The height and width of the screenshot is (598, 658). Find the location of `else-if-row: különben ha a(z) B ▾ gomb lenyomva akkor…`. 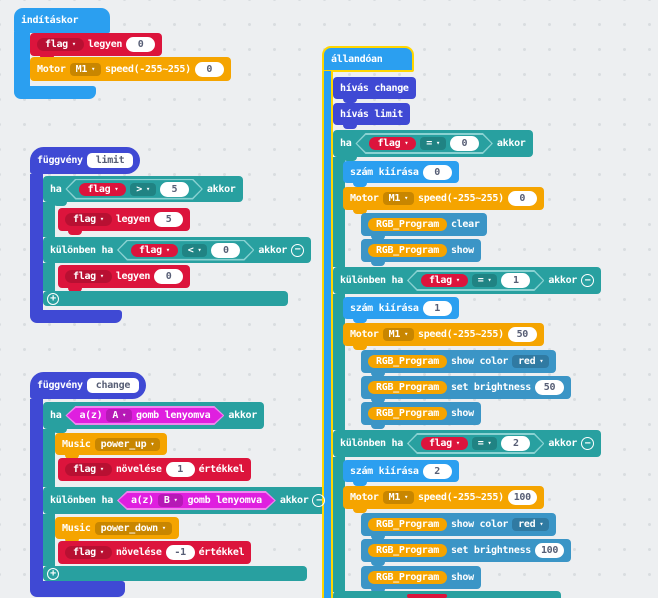

else-if-row: különben ha a(z) B ▾ gomb lenyomva akkor… is located at coordinates (188, 500).